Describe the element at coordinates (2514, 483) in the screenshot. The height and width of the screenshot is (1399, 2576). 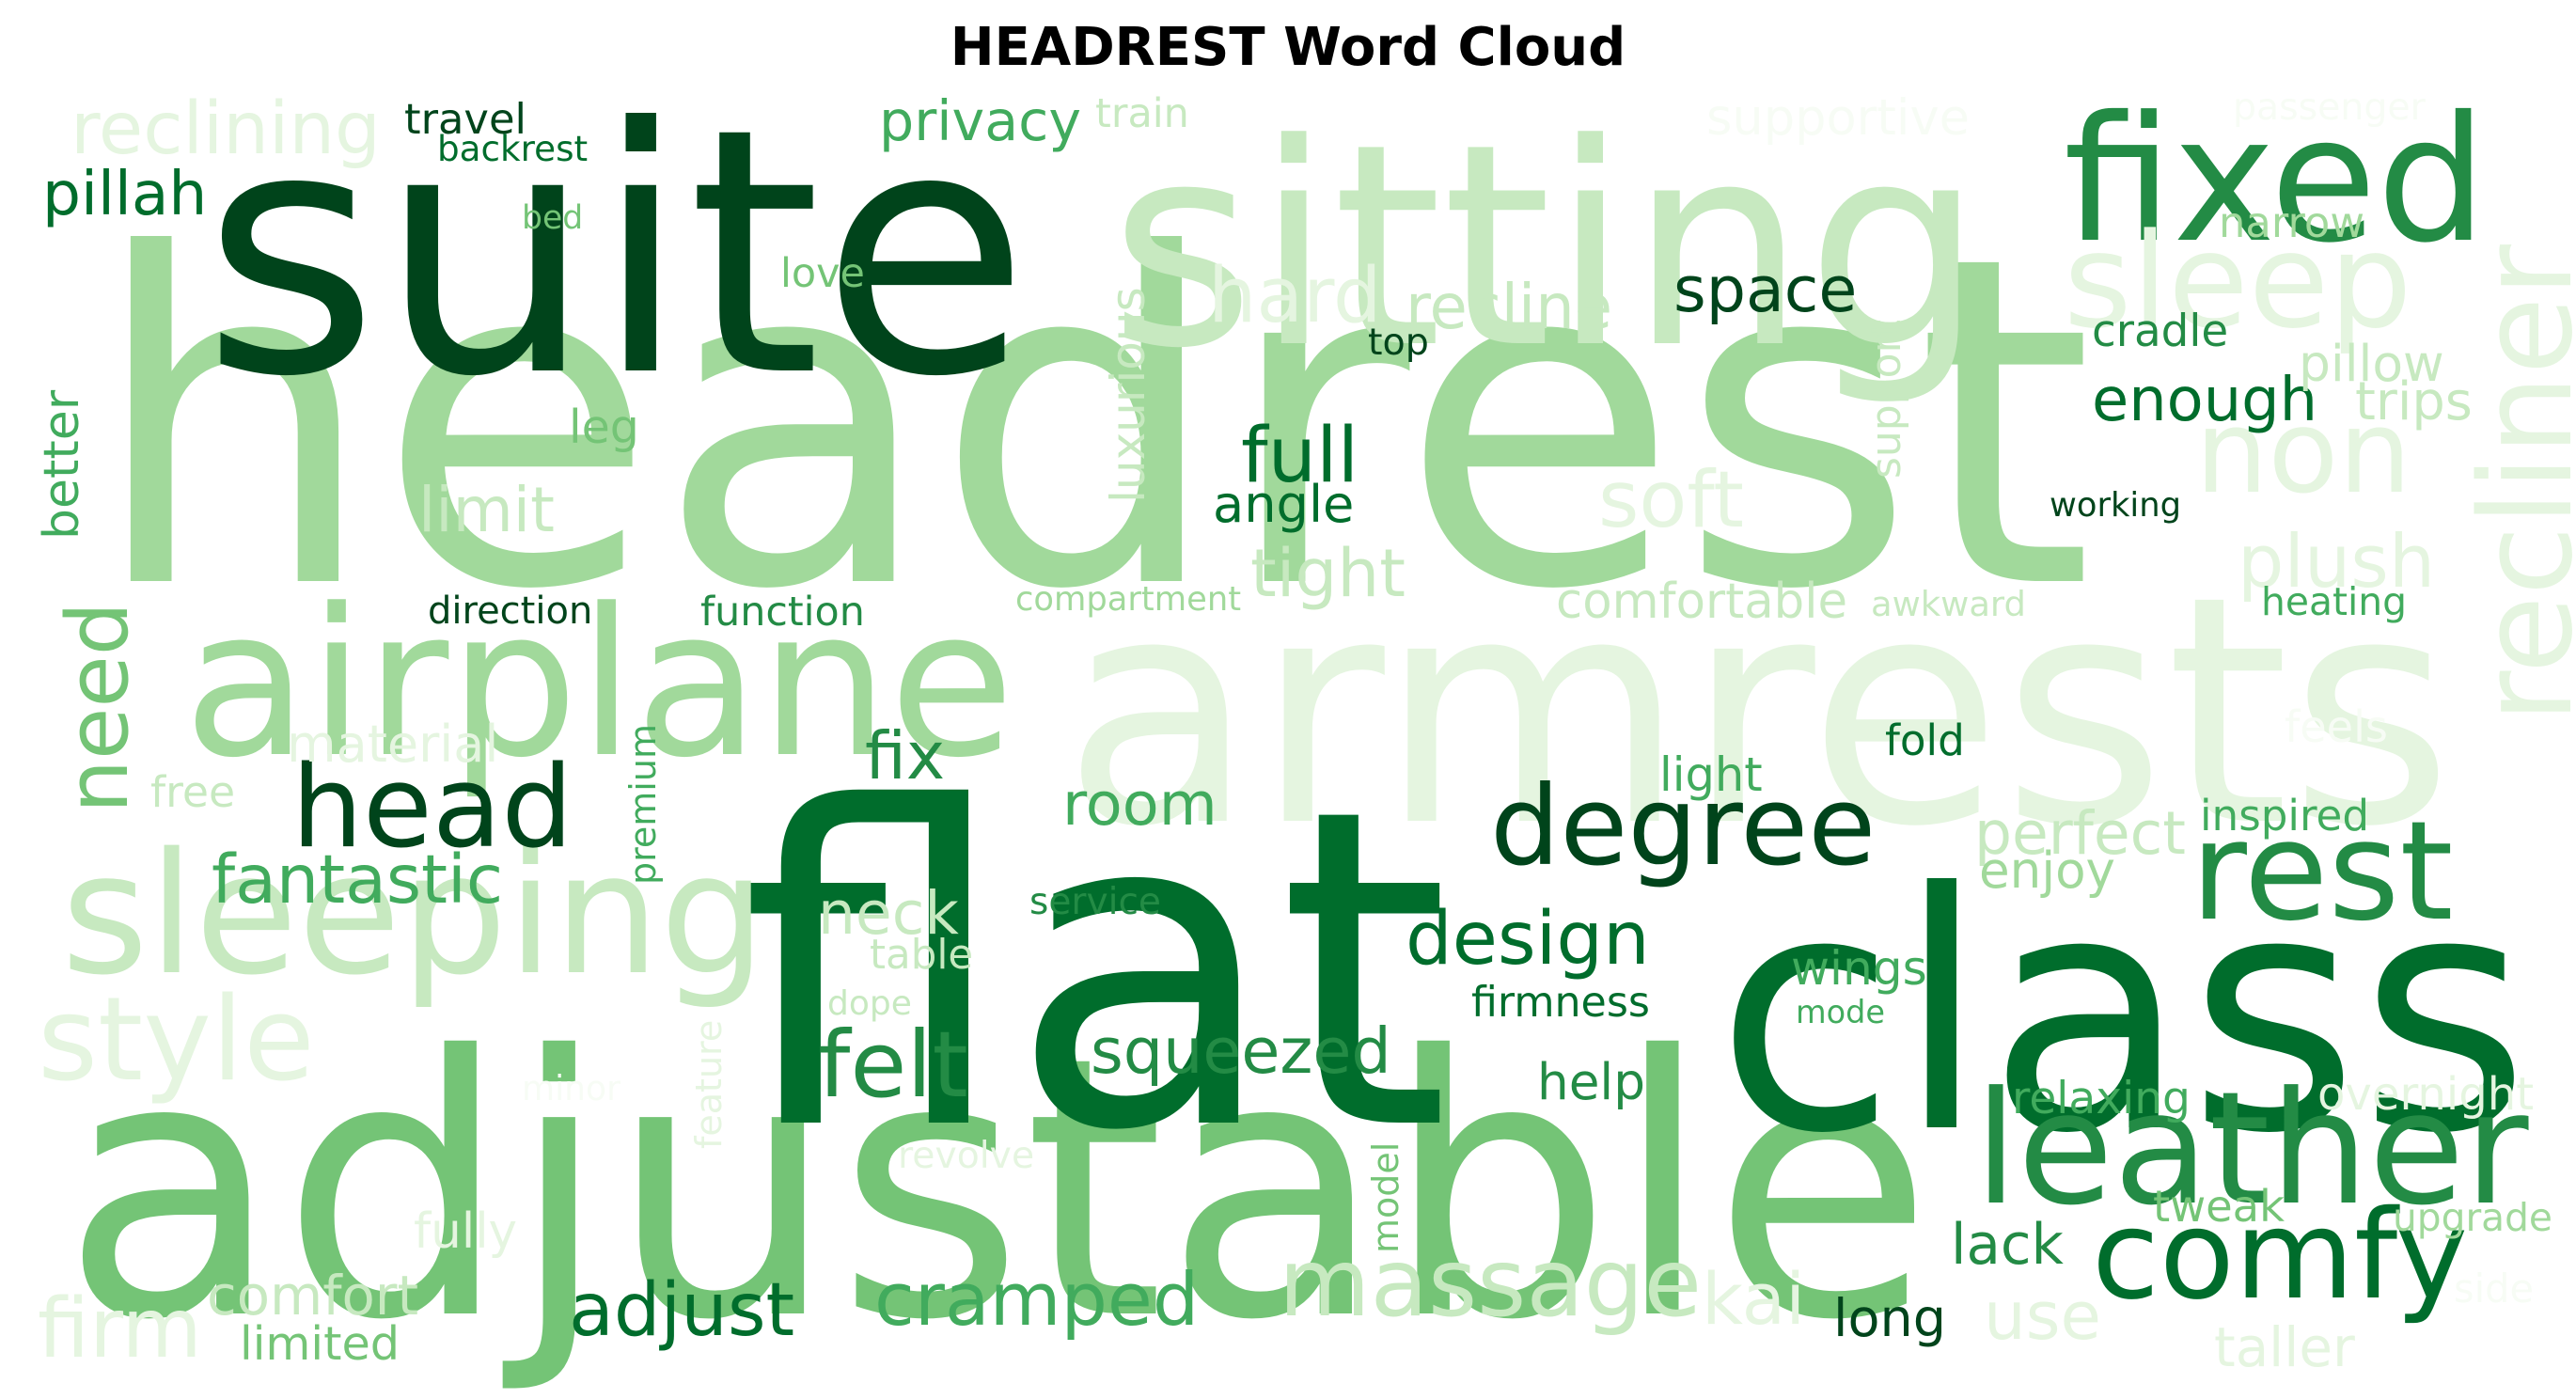
I see `word-recliner: recliner` at that location.